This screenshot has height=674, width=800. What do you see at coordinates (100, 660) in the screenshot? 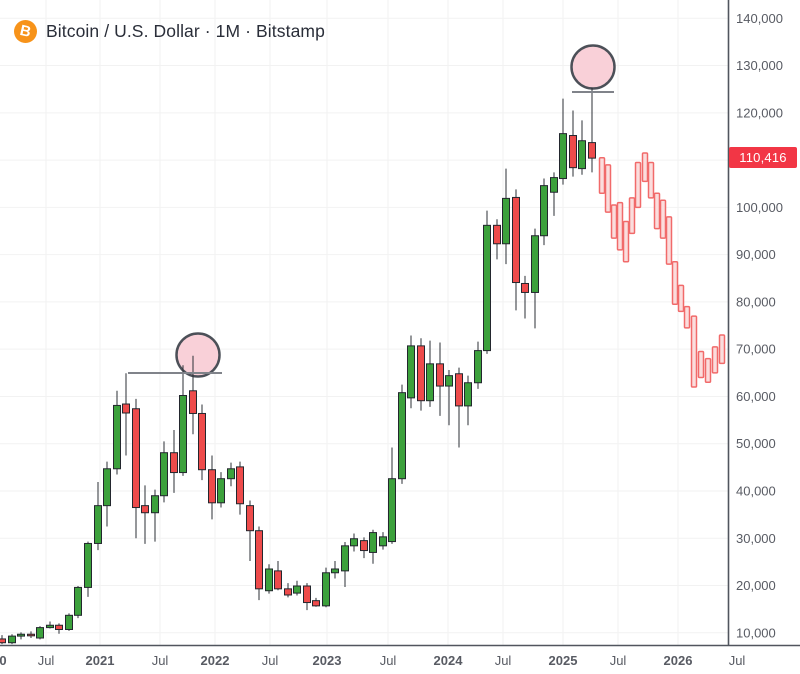
I see `time-tick-label: 2021` at bounding box center [100, 660].